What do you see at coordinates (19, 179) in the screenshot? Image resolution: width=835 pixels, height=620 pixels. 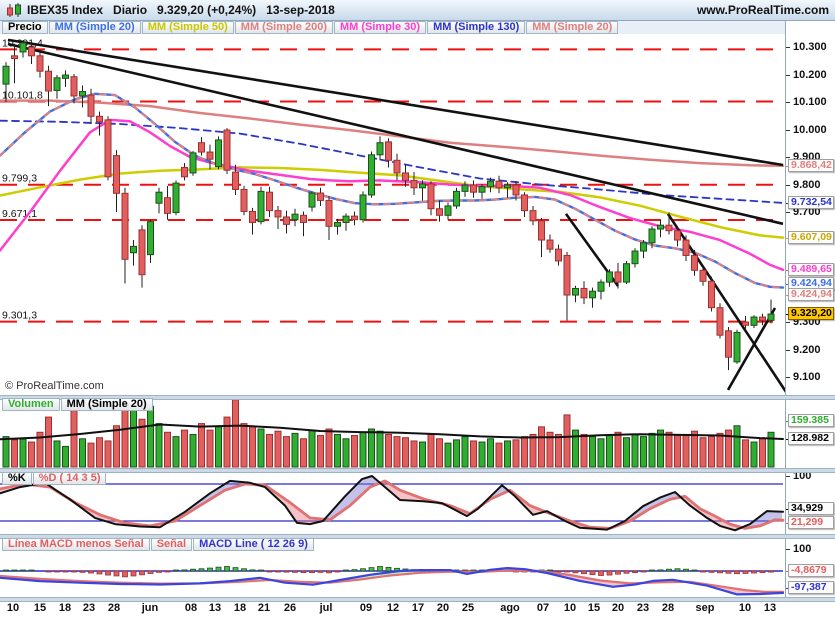 I see `price-level-label: 9.799,3` at bounding box center [19, 179].